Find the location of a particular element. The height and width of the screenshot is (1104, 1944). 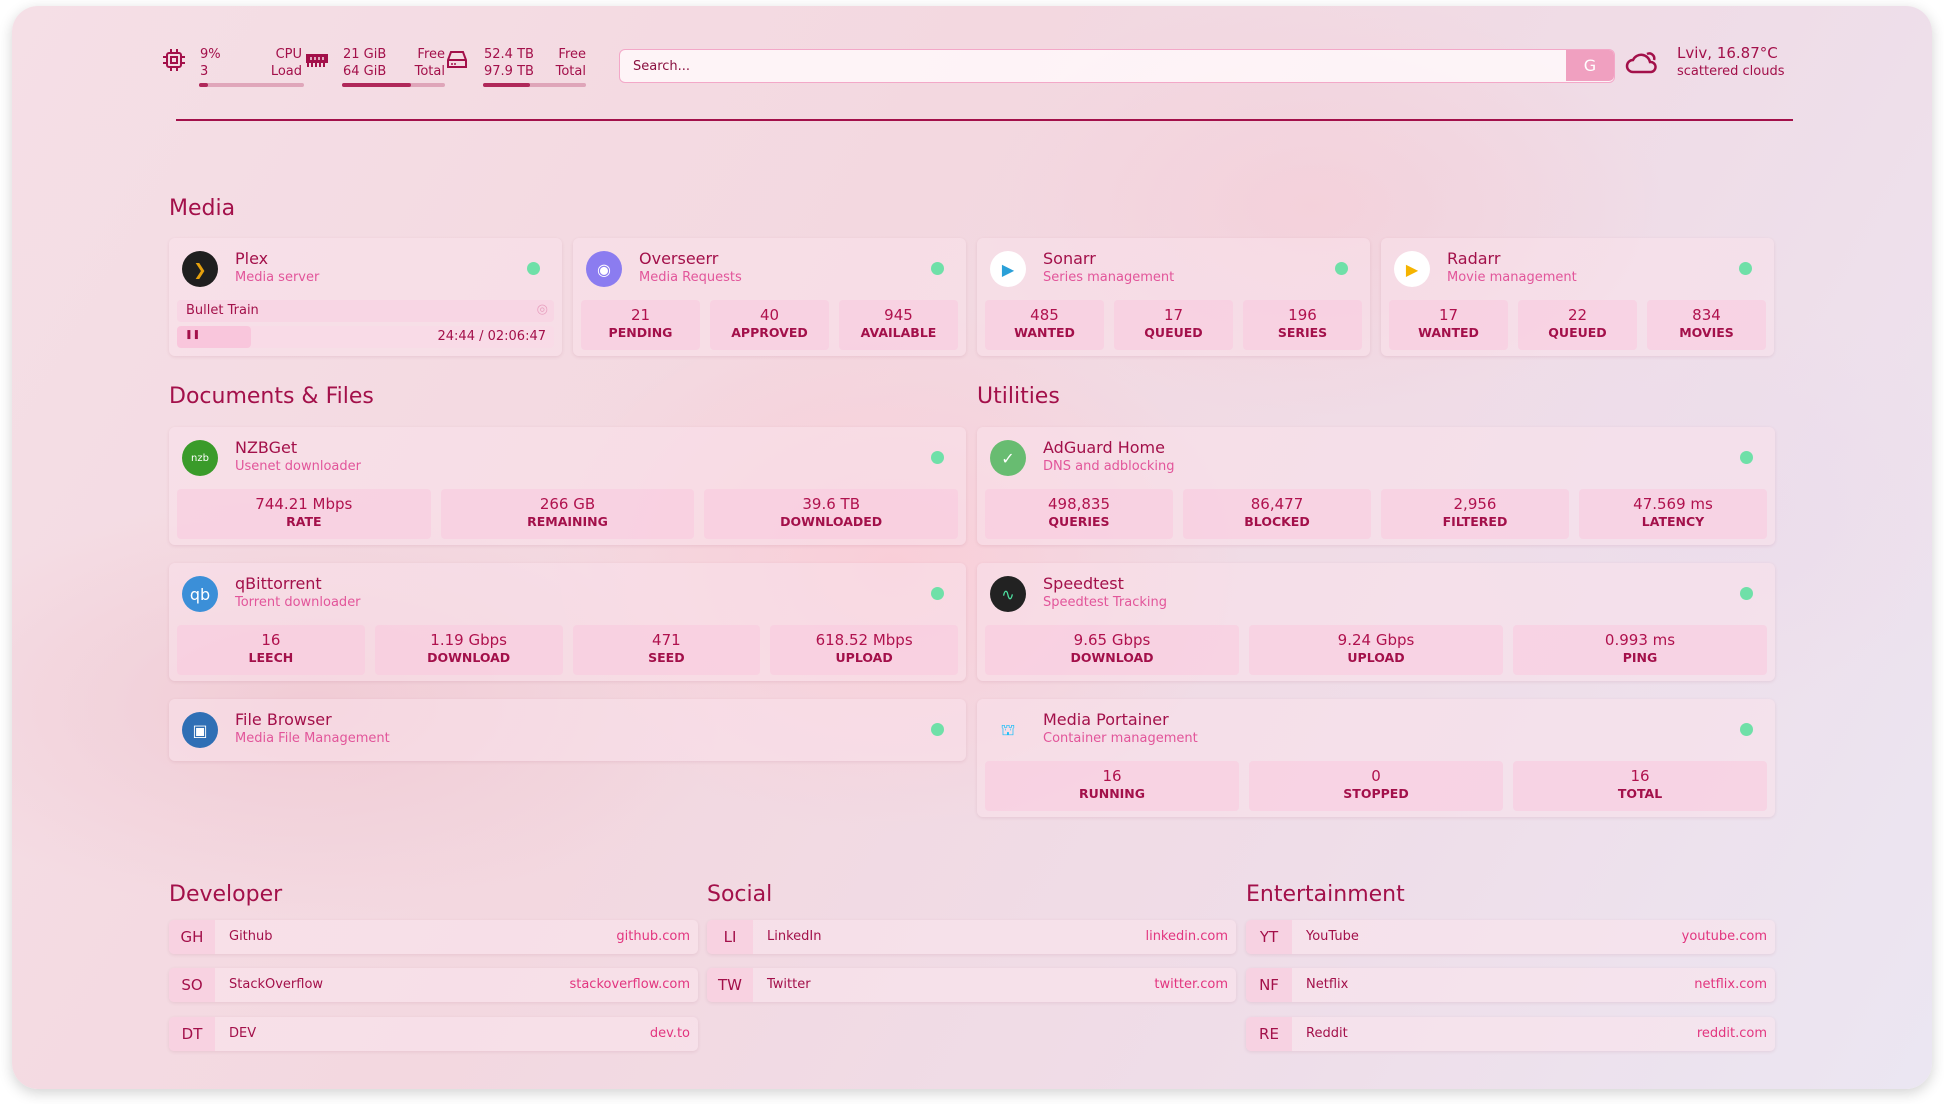

load-label: Load is located at coordinates (286, 71).